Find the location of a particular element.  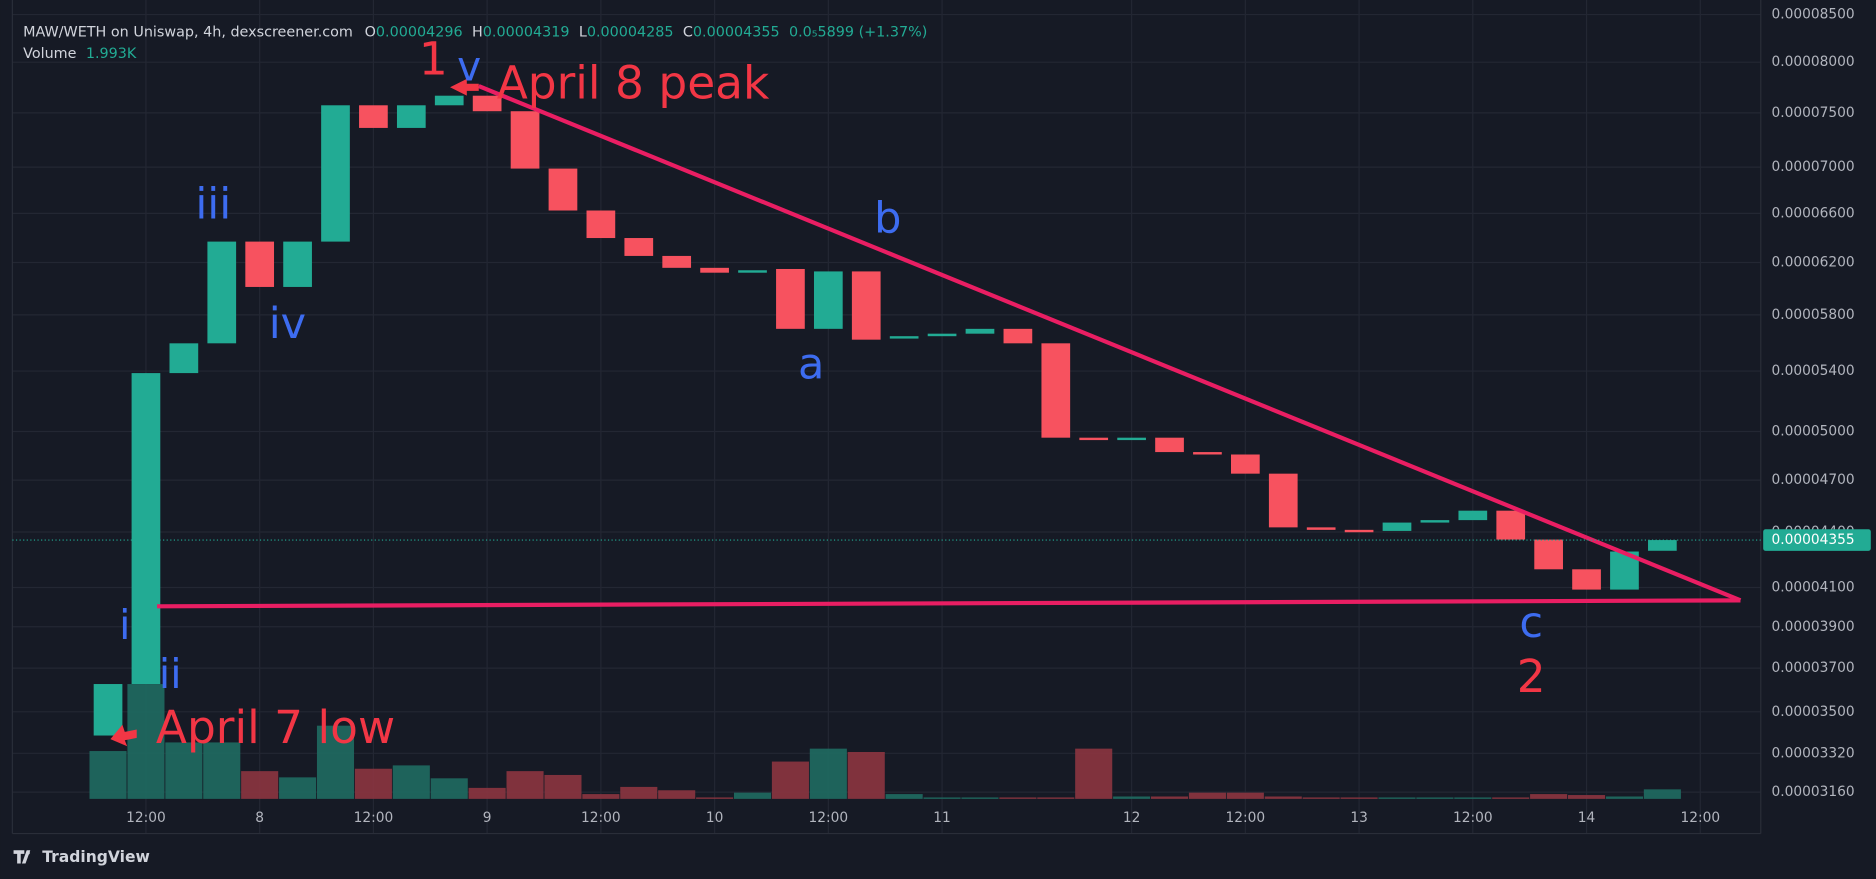

y-tick-label: 0.00008500 is located at coordinates (1813, 15).